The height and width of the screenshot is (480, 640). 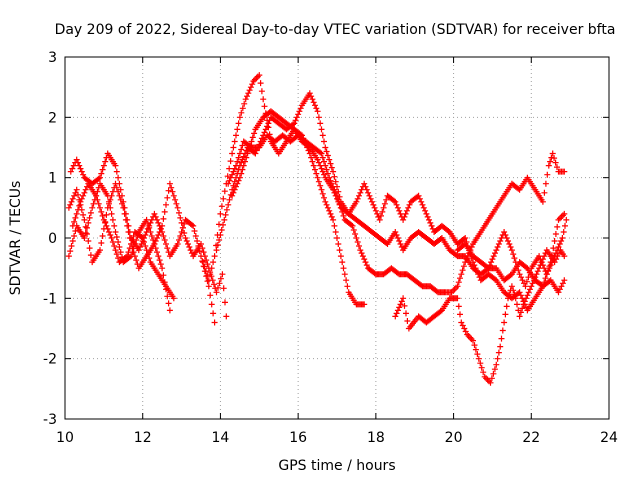 I want to click on series-sat-d, so click(x=123, y=241).